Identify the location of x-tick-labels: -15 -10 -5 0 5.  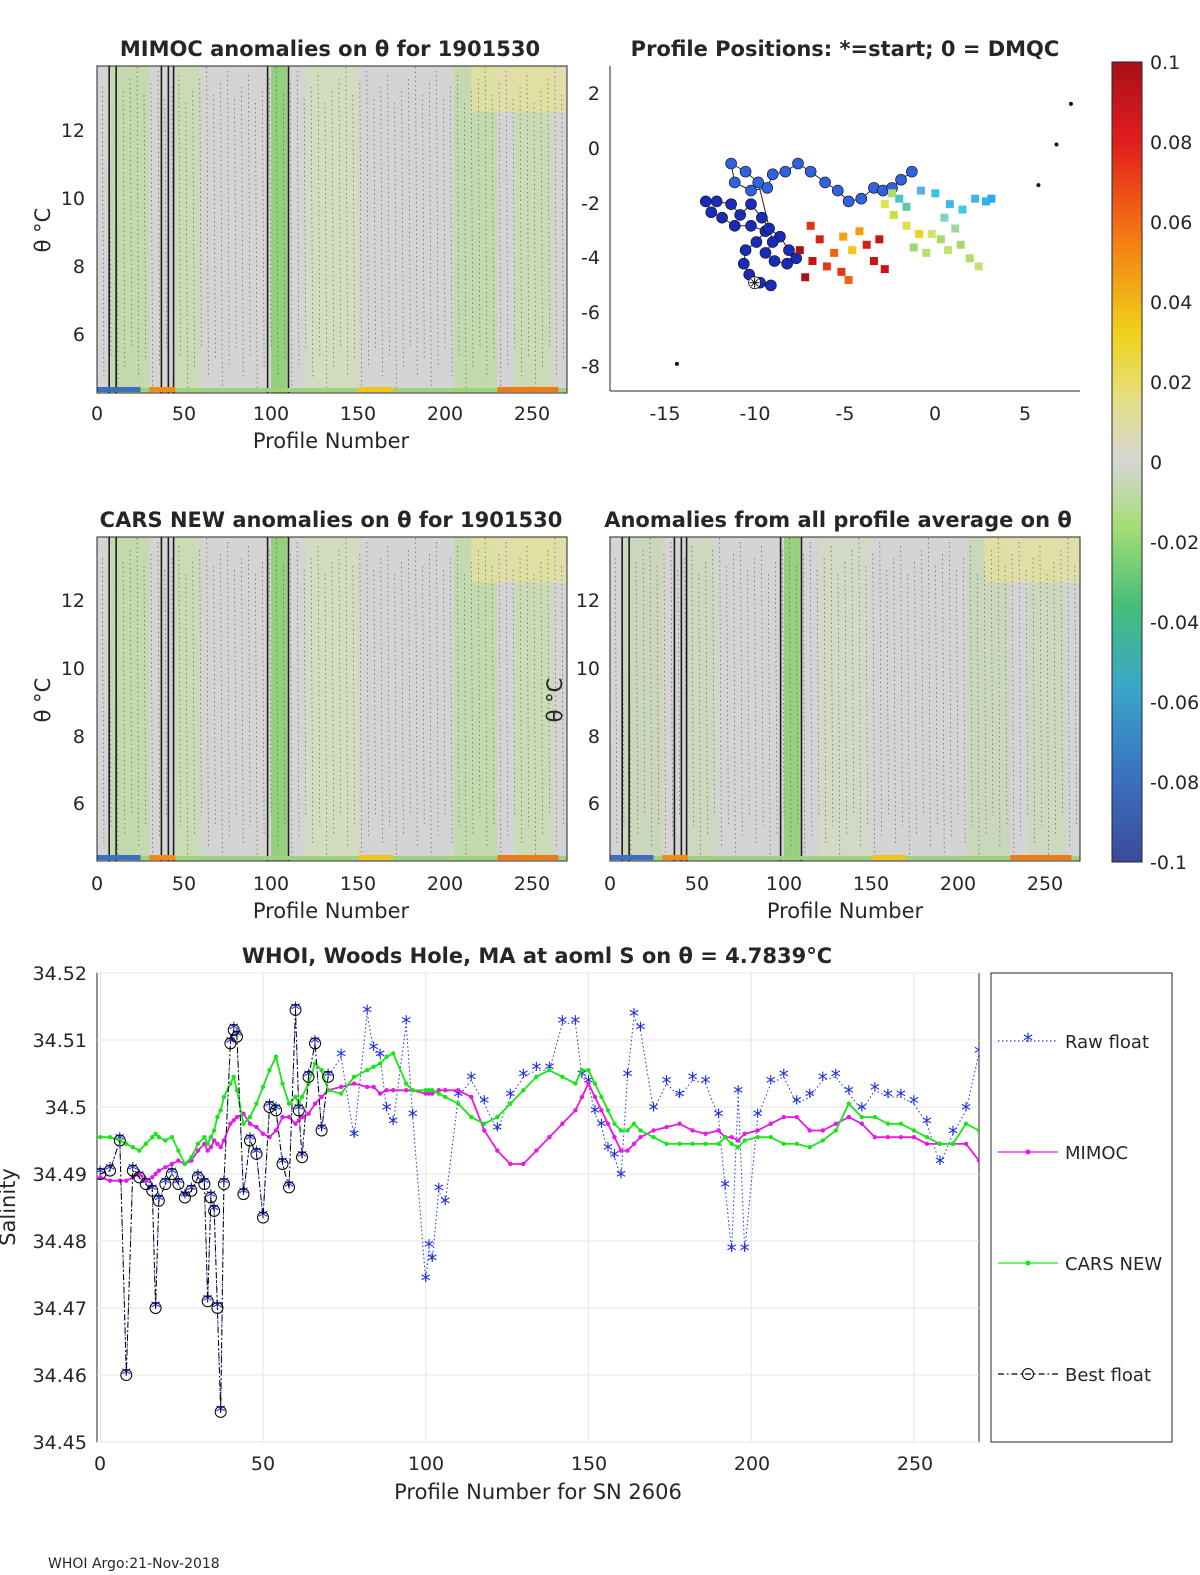
(840, 414).